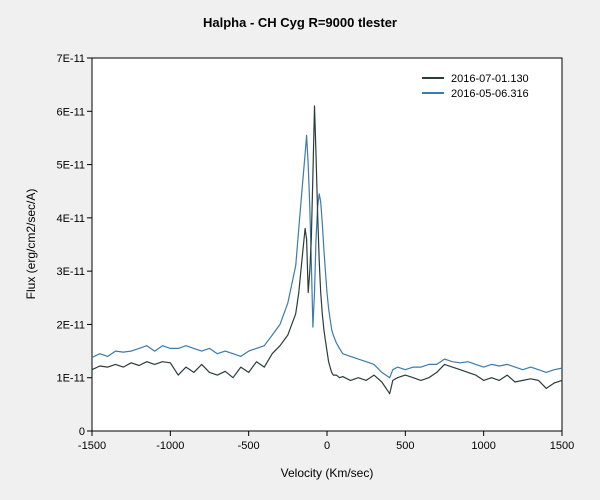 This screenshot has height=500, width=600. I want to click on x-tick-label: -500, so click(249, 446).